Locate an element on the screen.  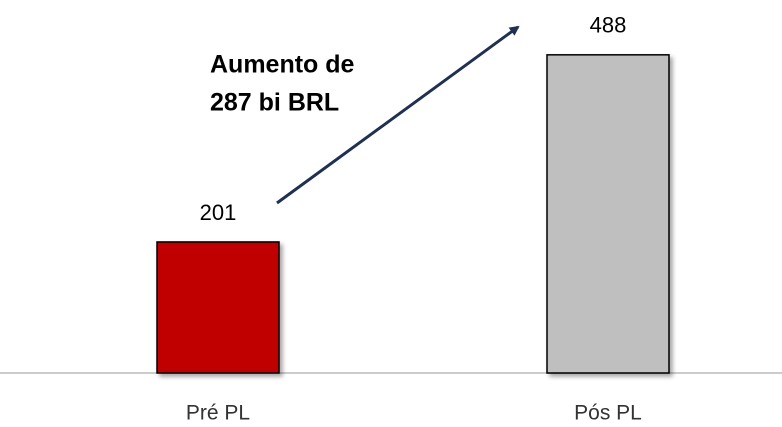
value-label: 201 is located at coordinates (218, 212).